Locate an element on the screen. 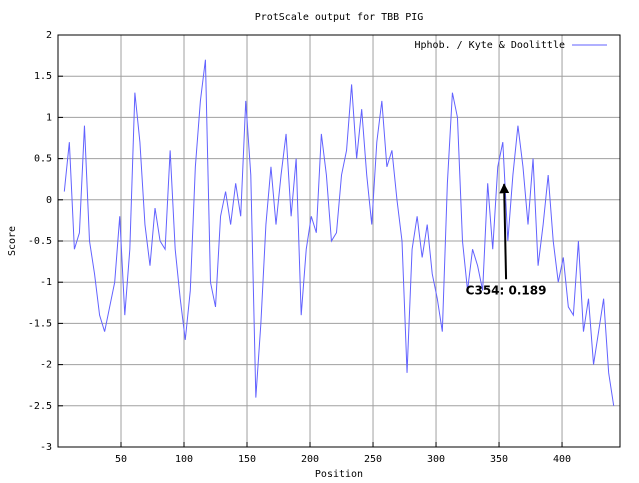  x-tick-label: 150 is located at coordinates (247, 459).